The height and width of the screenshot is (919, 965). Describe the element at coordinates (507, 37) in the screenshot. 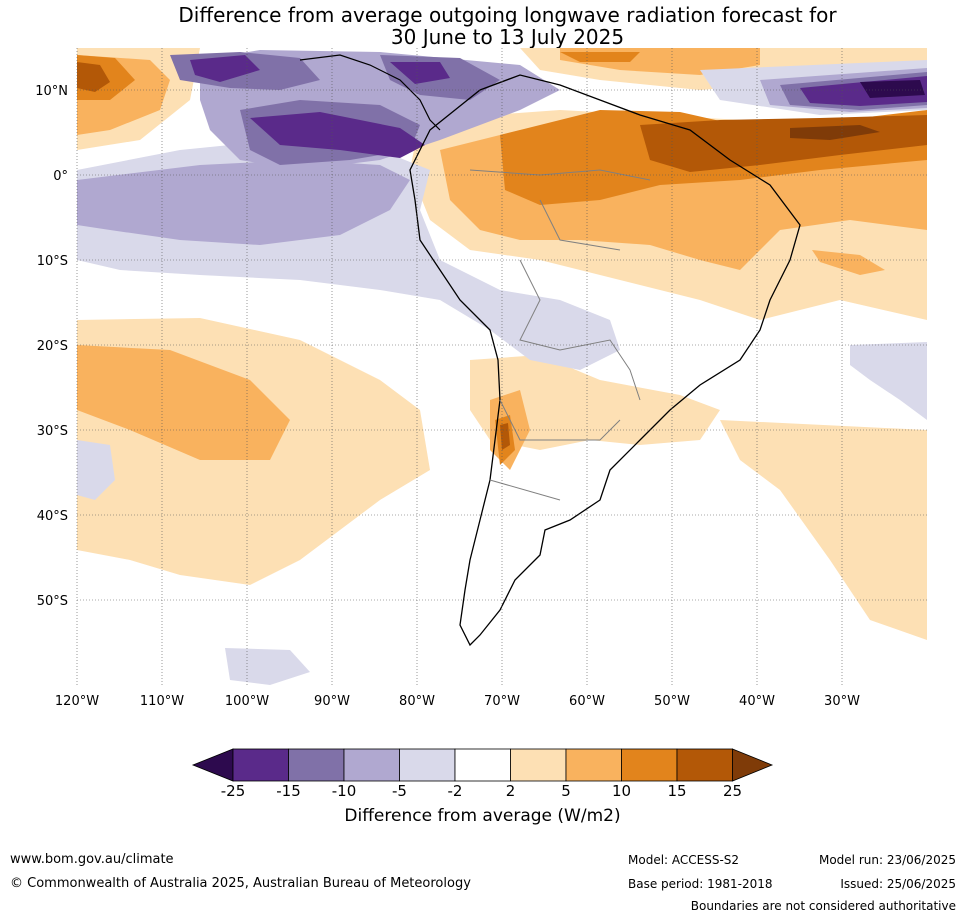

I see `title-line-2: 30 June to 13 July 2025` at that location.